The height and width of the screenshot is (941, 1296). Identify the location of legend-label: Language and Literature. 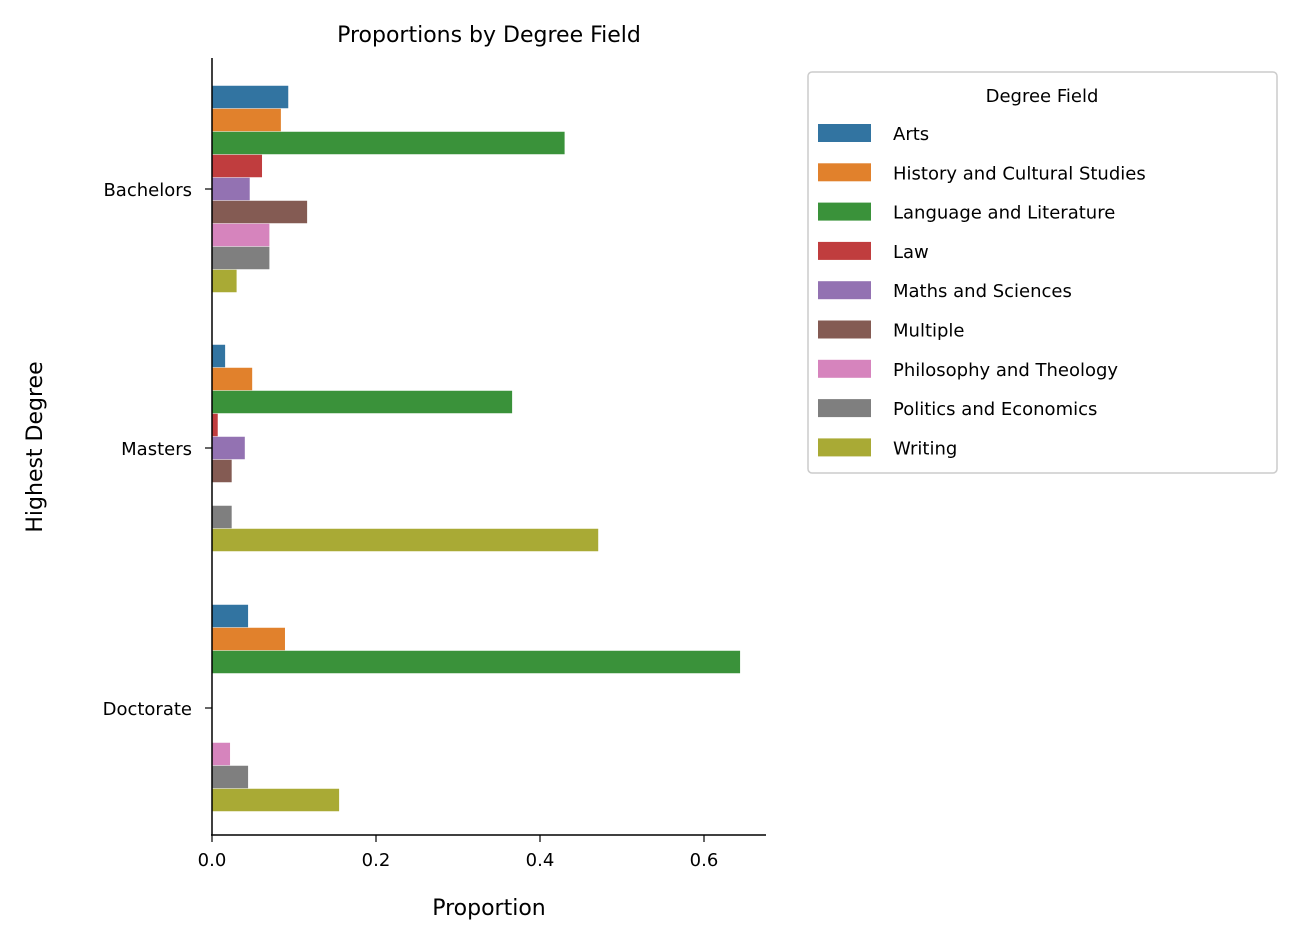
(1004, 213).